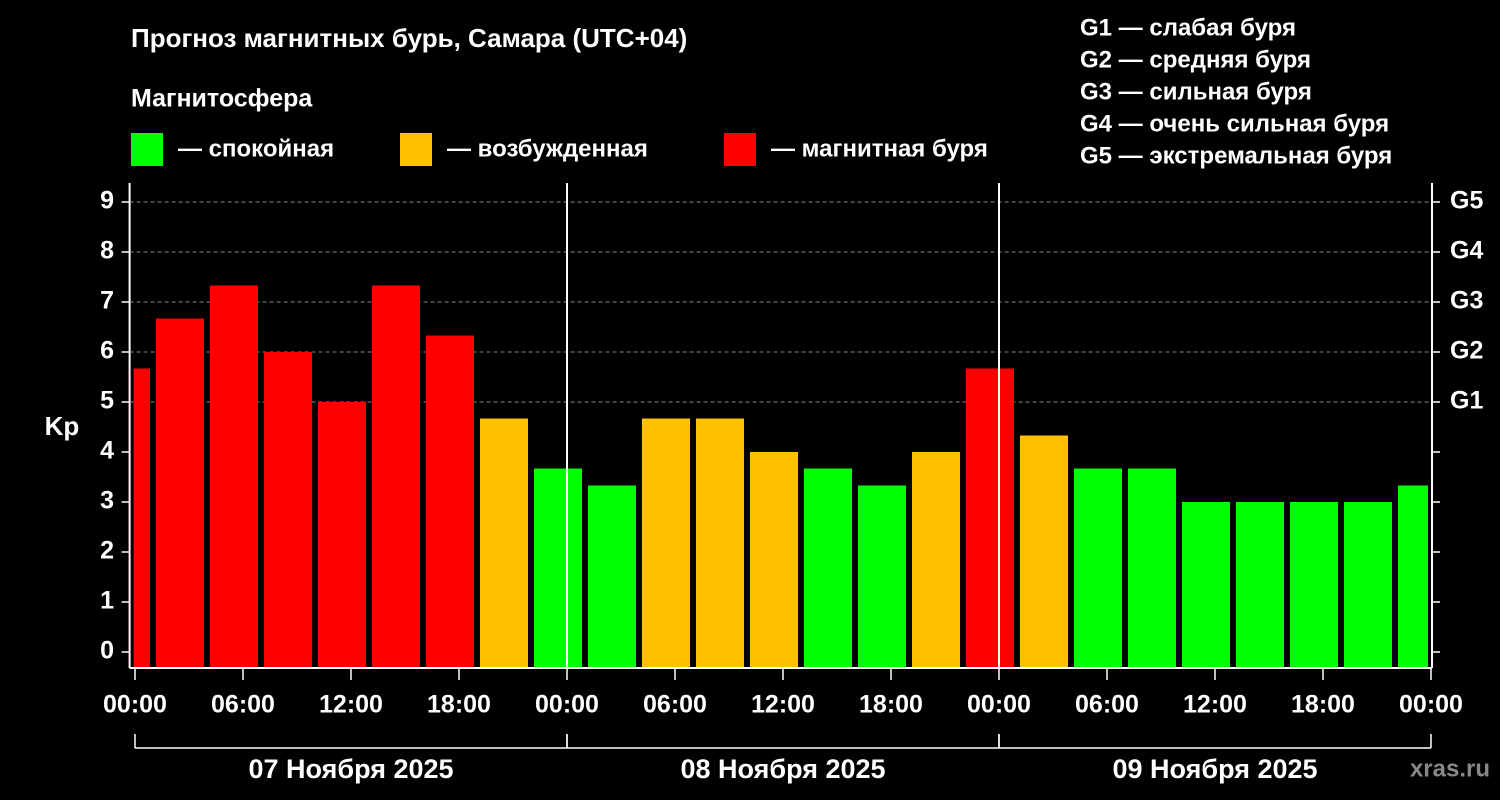 This screenshot has height=800, width=1500. I want to click on g-scale-entry: G1 — слабая буря, so click(1188, 27).